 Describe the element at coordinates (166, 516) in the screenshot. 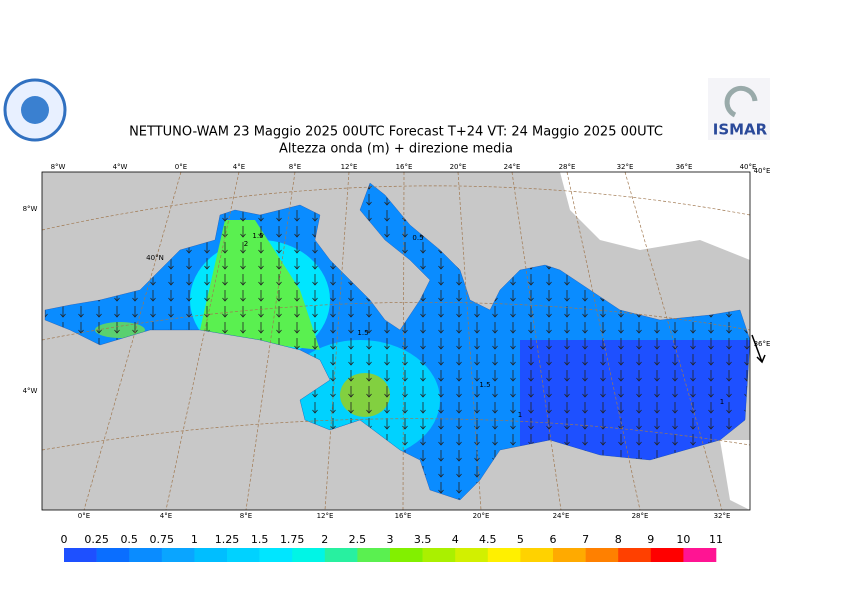

I see `bottom-lon-label: 4°E` at that location.